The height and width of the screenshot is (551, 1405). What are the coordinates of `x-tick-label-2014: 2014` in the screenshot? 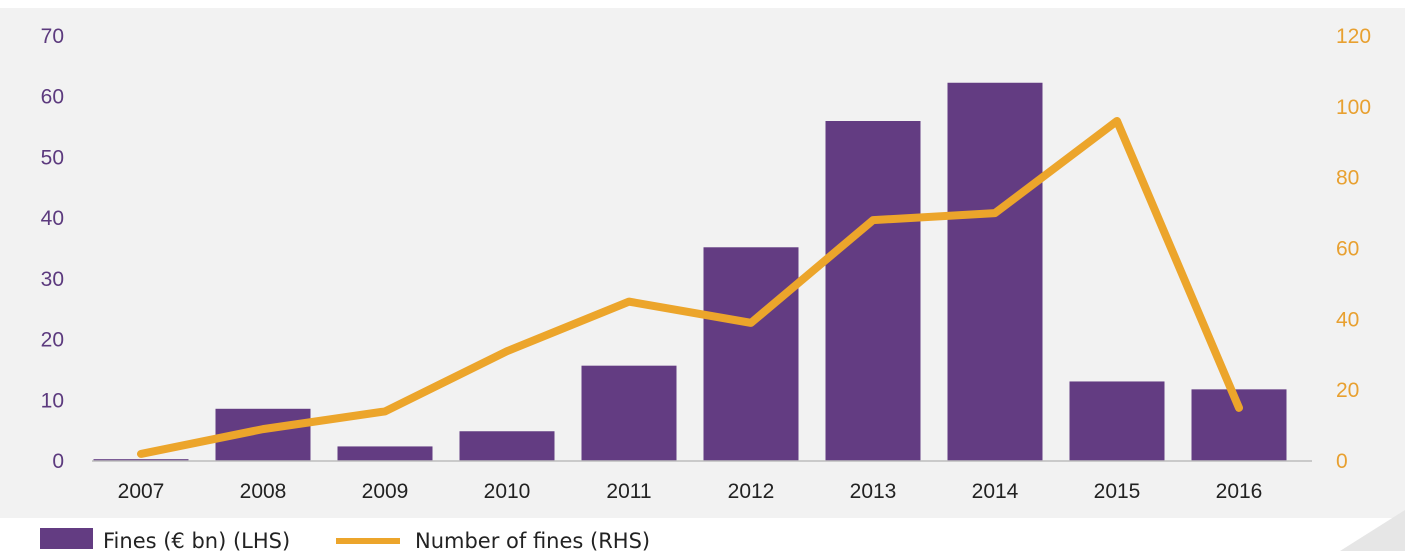 It's located at (995, 491).